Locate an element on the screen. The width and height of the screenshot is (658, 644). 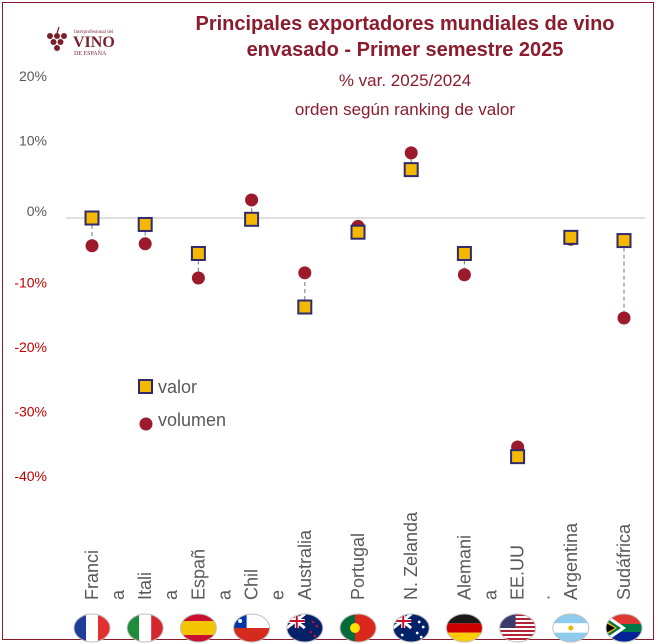
chart-title-line-2: envasado - Primer semestre 2025 is located at coordinates (405, 50).